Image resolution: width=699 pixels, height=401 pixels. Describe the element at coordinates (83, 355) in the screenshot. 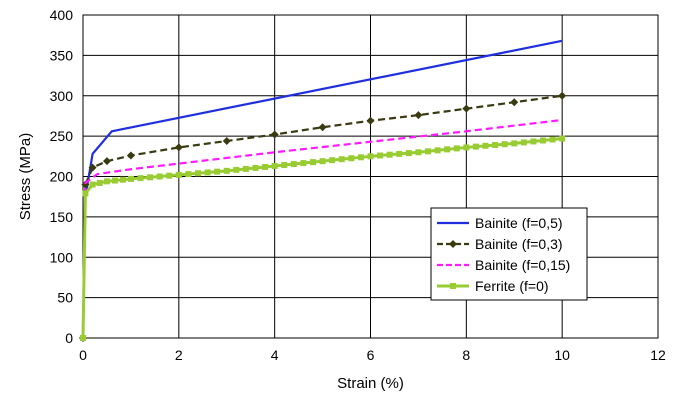

I see `x-tick-label: 0` at that location.